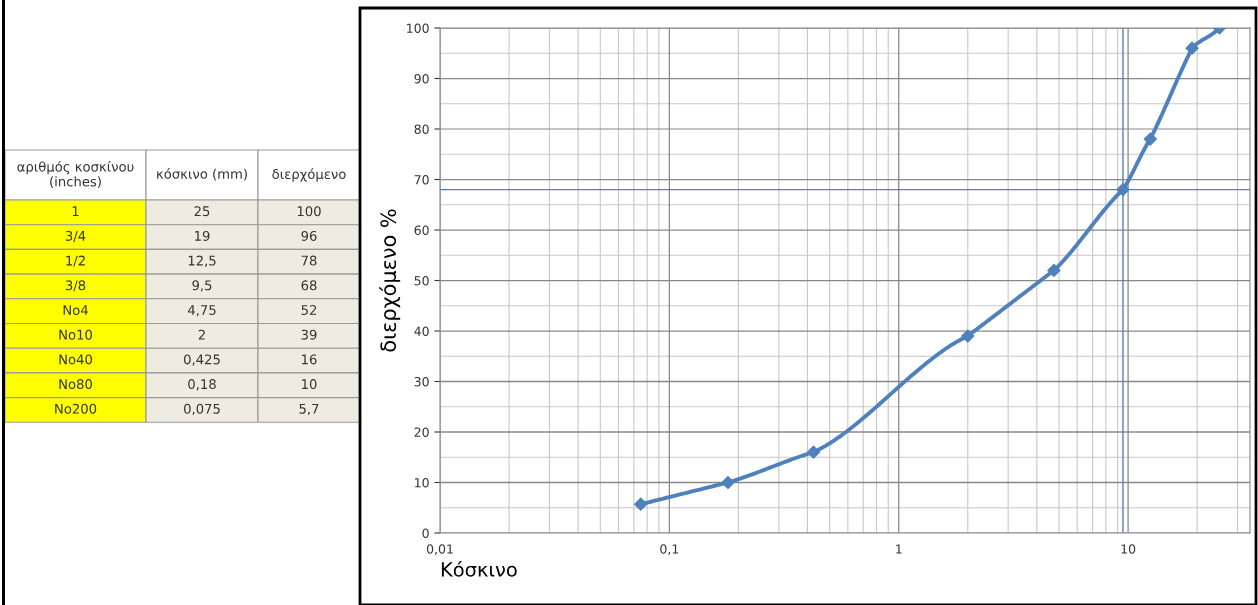 This screenshot has width=1258, height=605. Describe the element at coordinates (75, 286) in the screenshot. I see `text: 3/8` at that location.